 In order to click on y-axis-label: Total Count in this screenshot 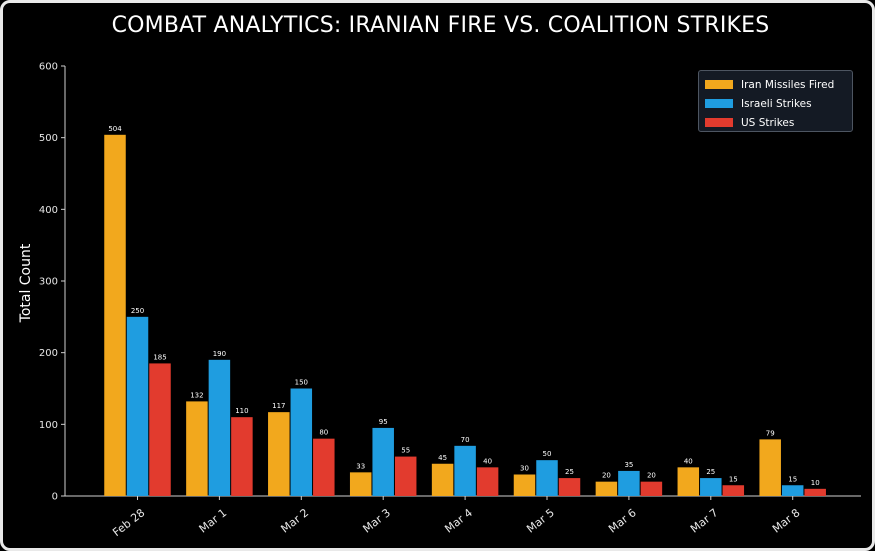, I will do `click(26, 283)`.